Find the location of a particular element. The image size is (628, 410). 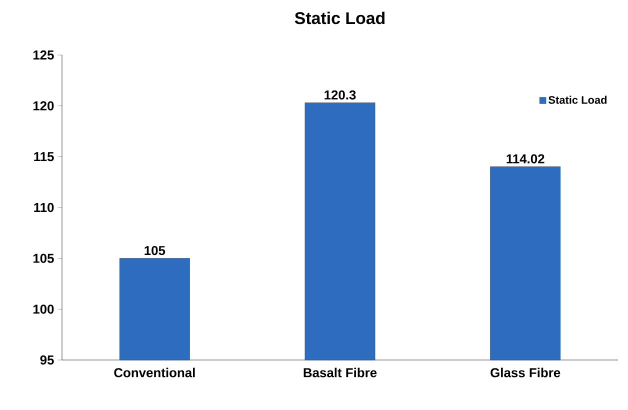

chart-title: Static Load is located at coordinates (339, 18).